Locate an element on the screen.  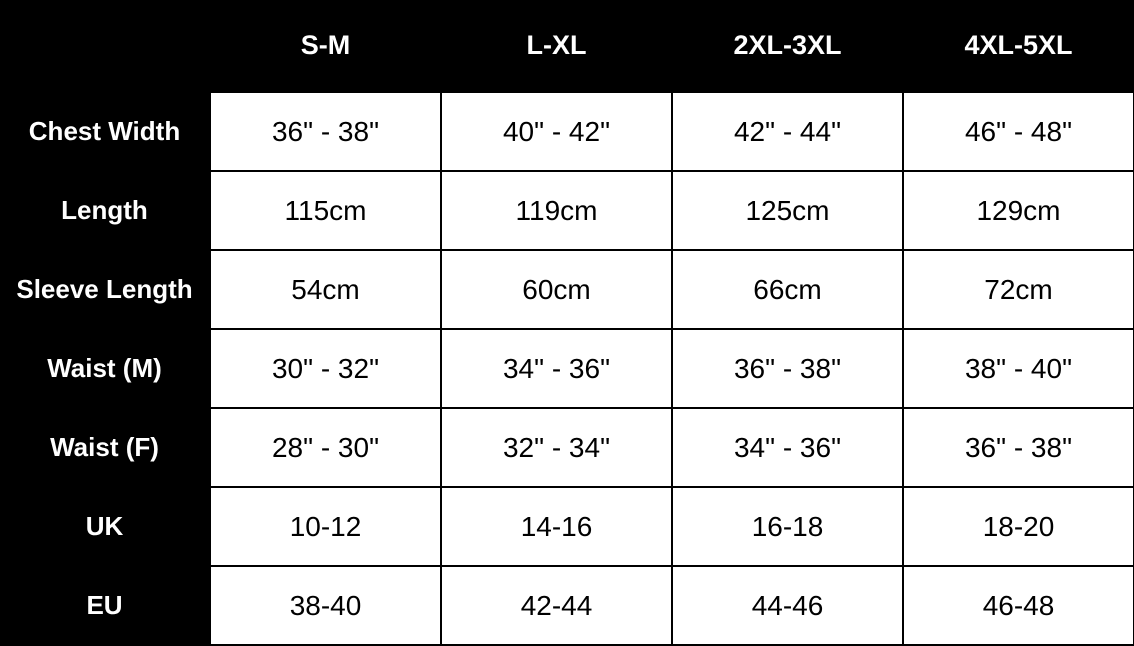
table-row-length: Length 115cm 119cm 125cm 129cm is located at coordinates (567, 210).